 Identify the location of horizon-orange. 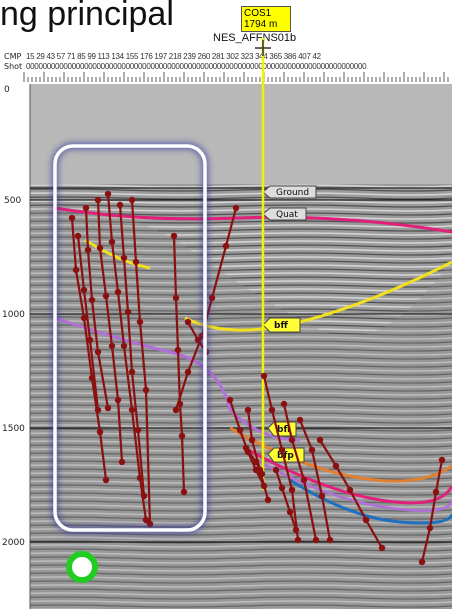
(340, 454).